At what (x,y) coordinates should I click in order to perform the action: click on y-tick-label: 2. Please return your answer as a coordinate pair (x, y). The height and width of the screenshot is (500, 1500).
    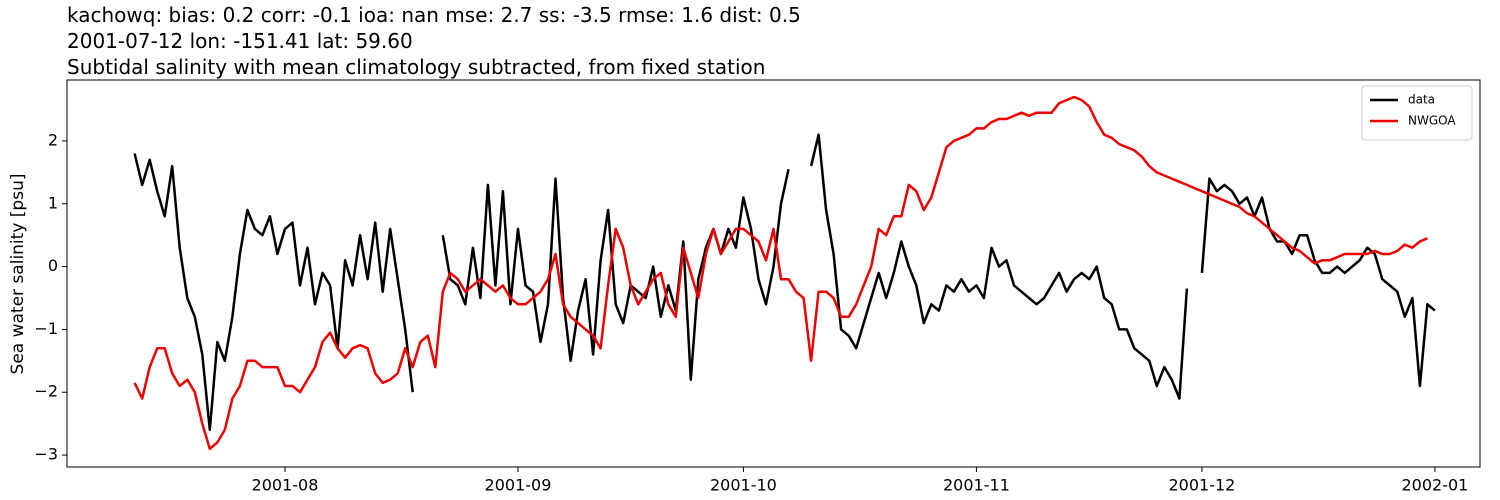
    Looking at the image, I should click on (53, 139).